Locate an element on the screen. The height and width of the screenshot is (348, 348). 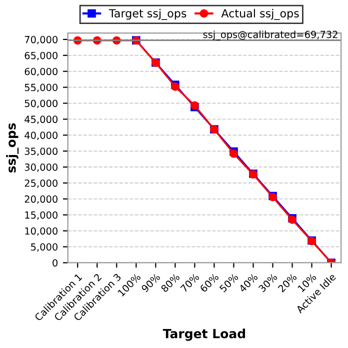
y-tick-label: 15,000 is located at coordinates (41, 215).